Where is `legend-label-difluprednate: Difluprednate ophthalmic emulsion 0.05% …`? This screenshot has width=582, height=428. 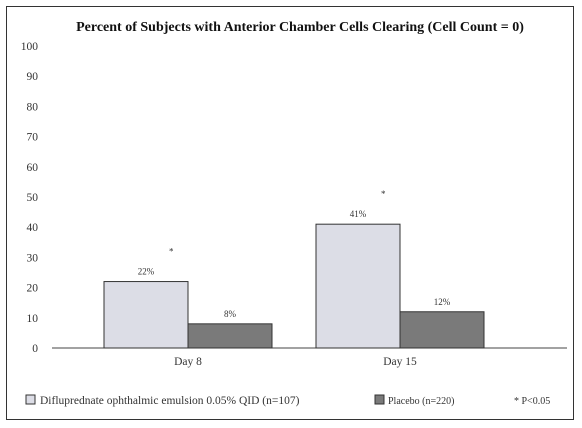 legend-label-difluprednate: Difluprednate ophthalmic emulsion 0.05% … is located at coordinates (170, 401).